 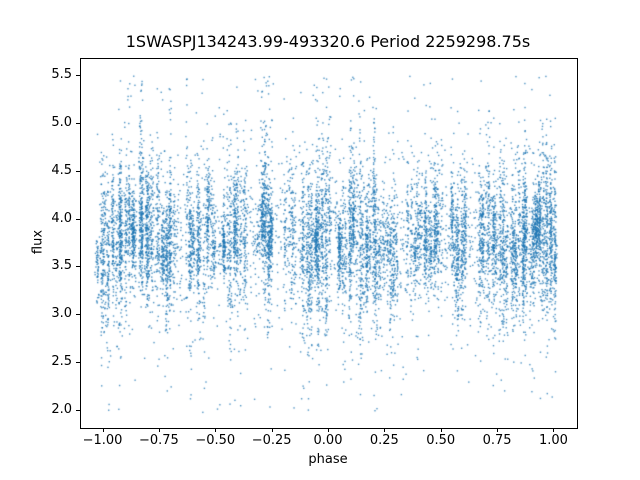 What do you see at coordinates (61, 361) in the screenshot?
I see `y-tick-label: 2.5` at bounding box center [61, 361].